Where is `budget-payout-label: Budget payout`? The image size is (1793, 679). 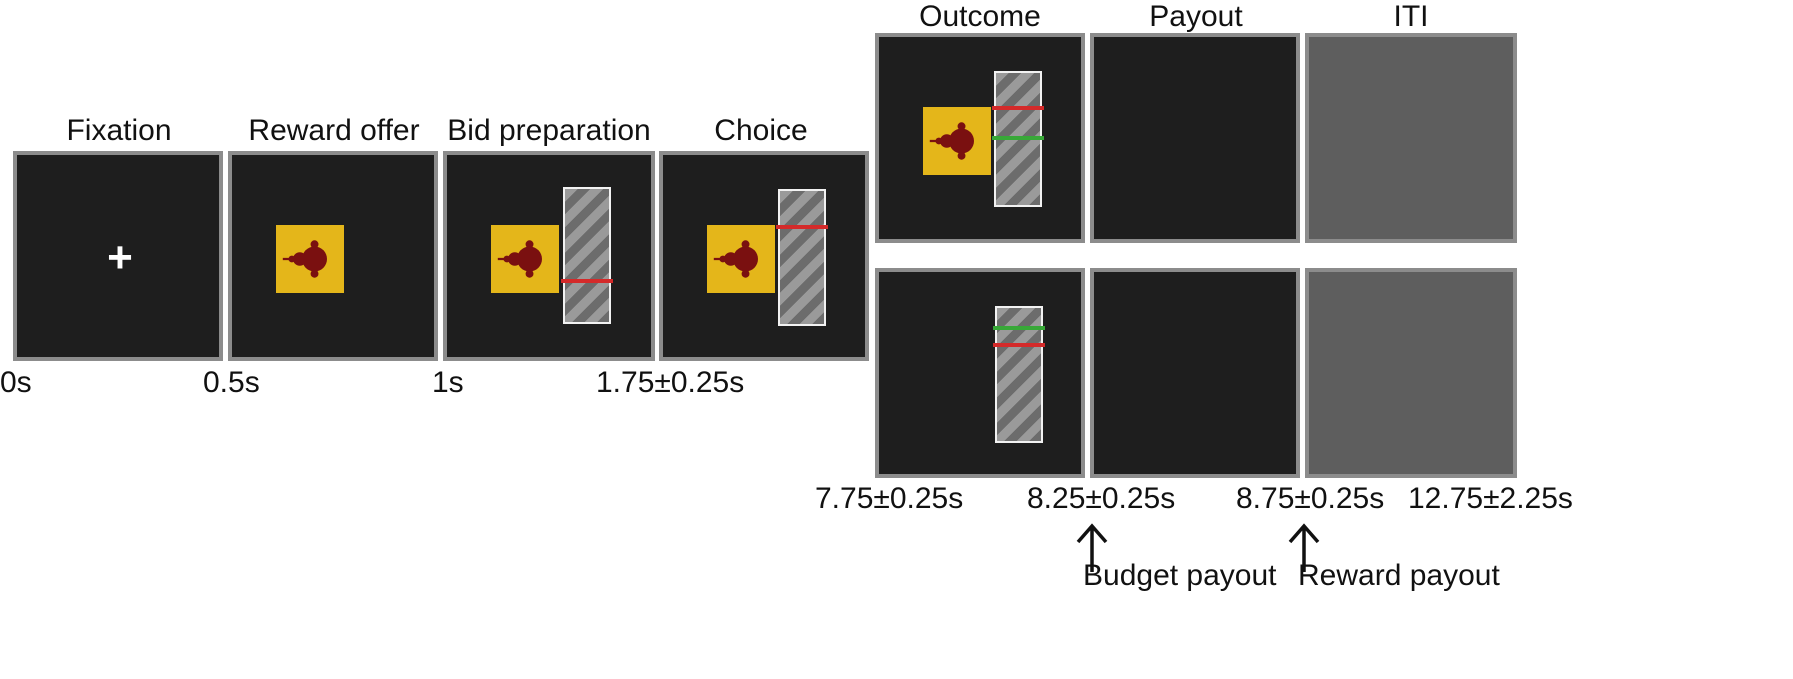 budget-payout-label: Budget payout is located at coordinates (1180, 575).